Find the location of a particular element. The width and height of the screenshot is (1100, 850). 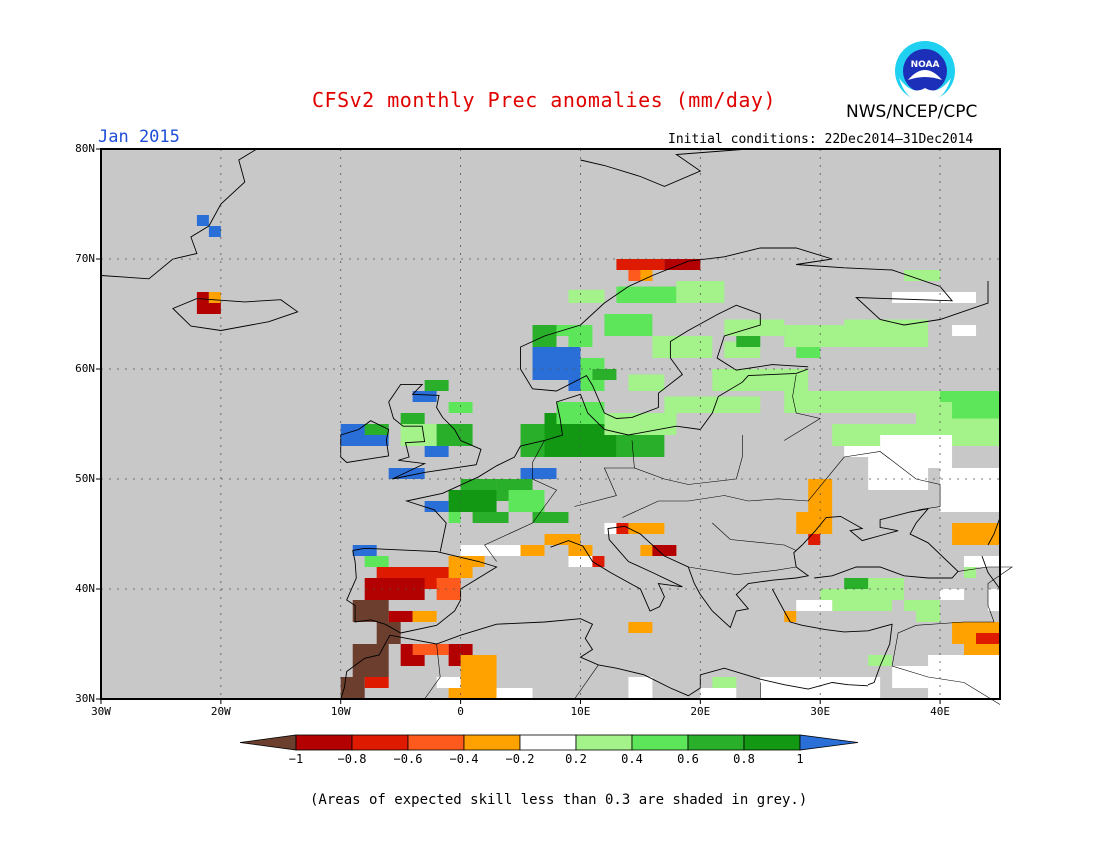

colorbar-tick-label: −0.2 is located at coordinates (520, 759).